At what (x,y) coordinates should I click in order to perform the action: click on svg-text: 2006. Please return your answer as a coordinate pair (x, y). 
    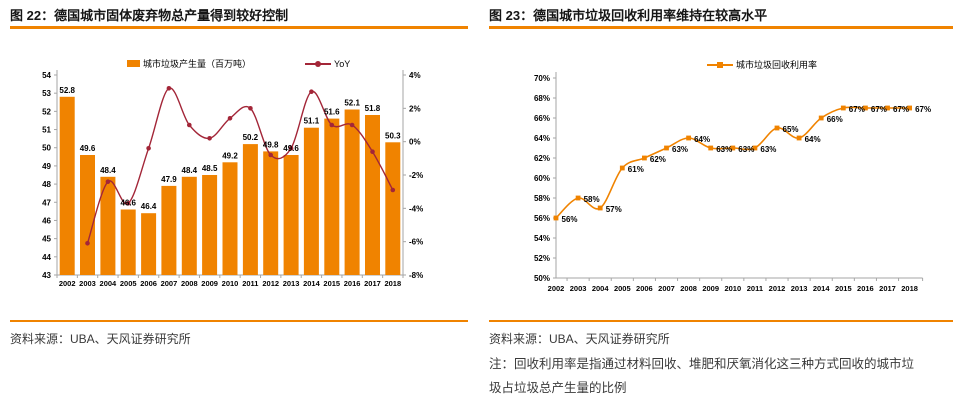
    Looking at the image, I should click on (644, 288).